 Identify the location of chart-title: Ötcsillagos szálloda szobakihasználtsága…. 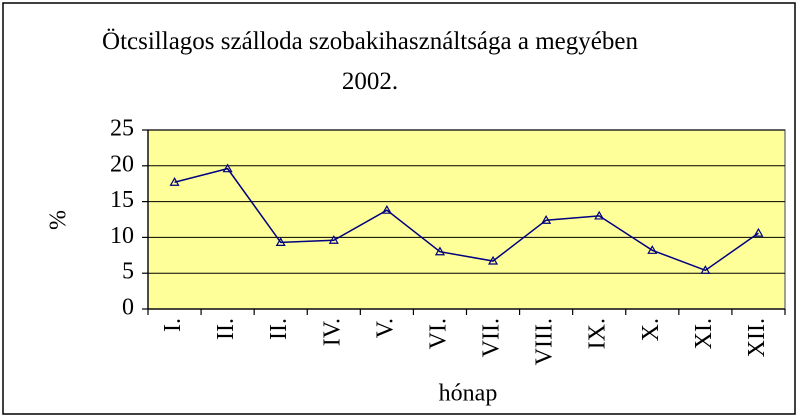
(370, 61).